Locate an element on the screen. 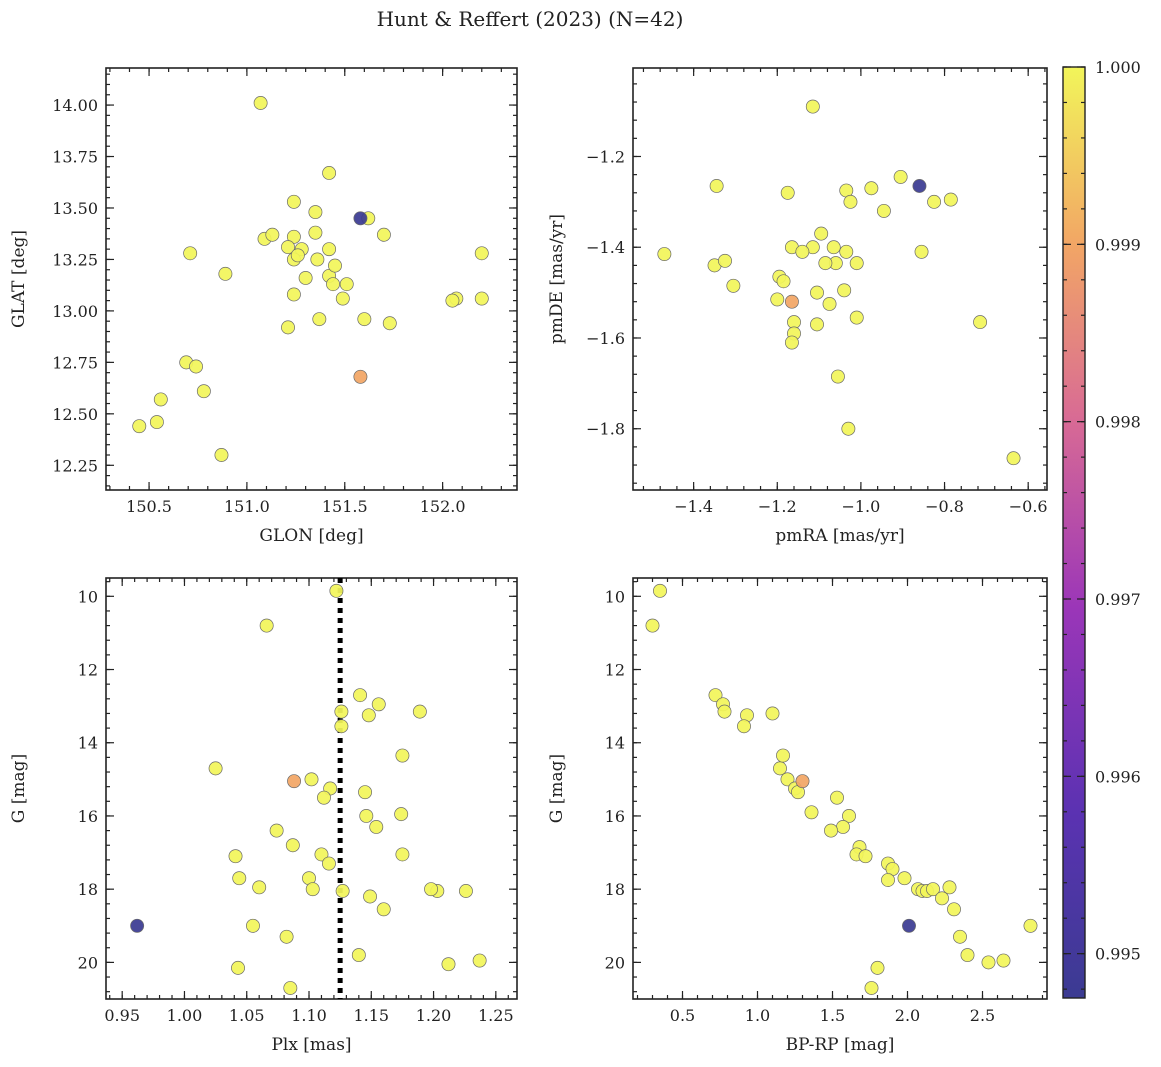  y-tick-label: −1.8 is located at coordinates (605, 429).